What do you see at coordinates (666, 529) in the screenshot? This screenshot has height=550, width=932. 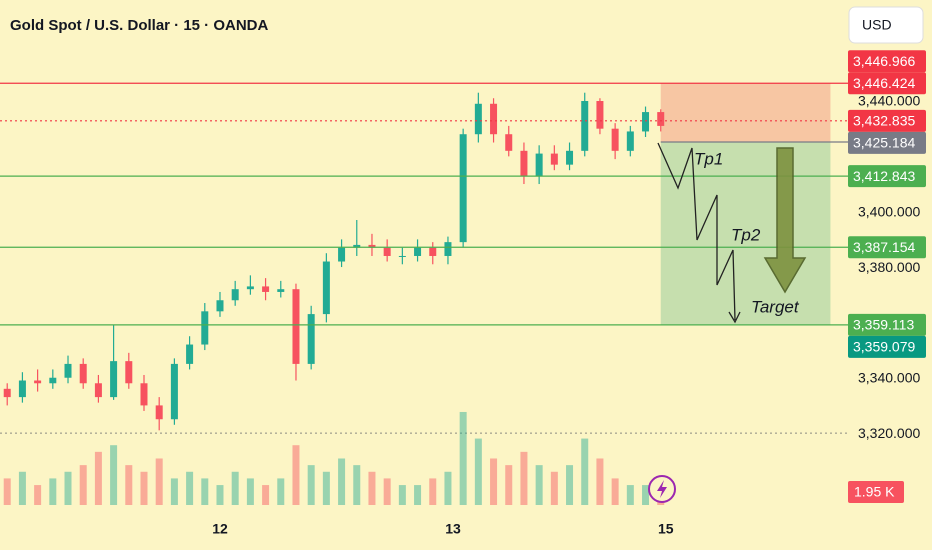 I see `x-tick-label: 15` at bounding box center [666, 529].